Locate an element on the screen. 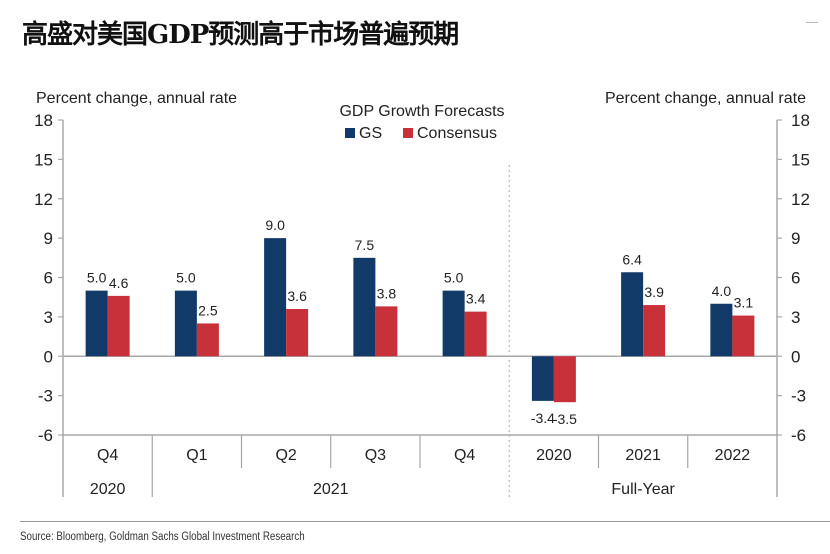 This screenshot has width=830, height=554. y-tick-label-right: 18 is located at coordinates (800, 120).